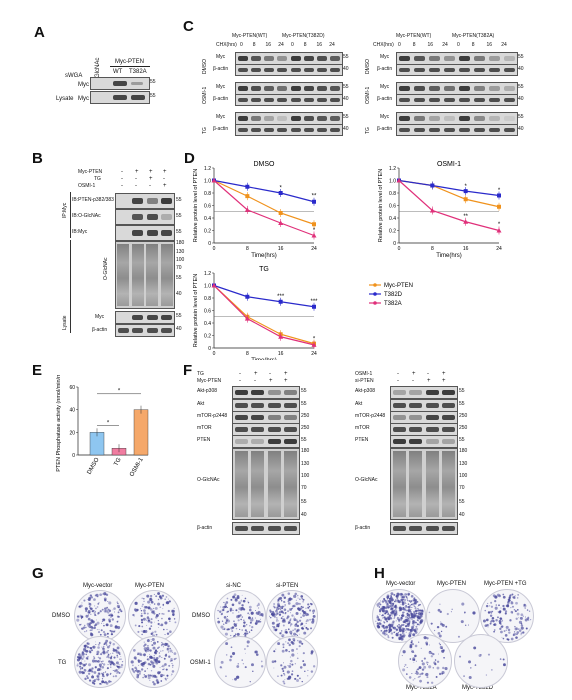 This screenshot has height=700, width=572. I want to click on g-col-myc-pten: Myc-PTEN, so click(149, 586).